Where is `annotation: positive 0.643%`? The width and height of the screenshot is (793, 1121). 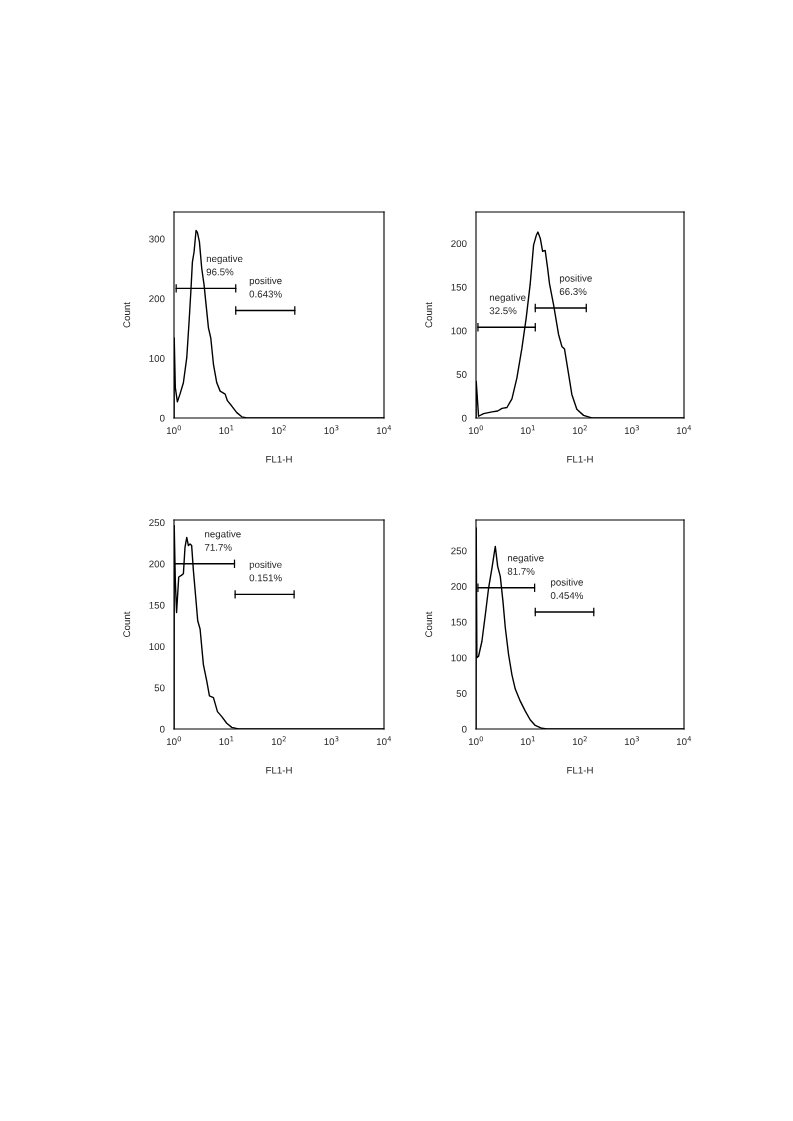
annotation: positive 0.643% is located at coordinates (265, 287).